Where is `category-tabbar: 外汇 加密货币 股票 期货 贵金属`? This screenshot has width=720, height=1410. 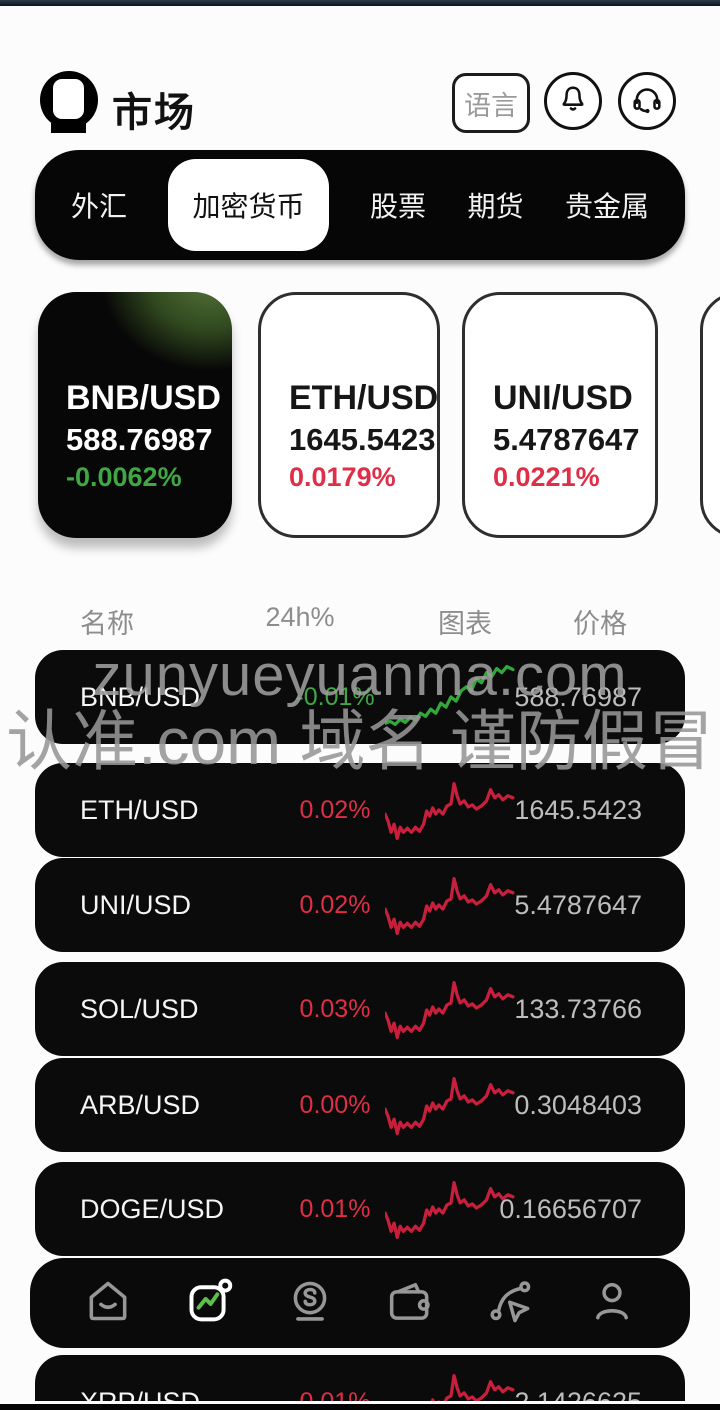 category-tabbar: 外汇 加密货币 股票 期货 贵金属 is located at coordinates (360, 205).